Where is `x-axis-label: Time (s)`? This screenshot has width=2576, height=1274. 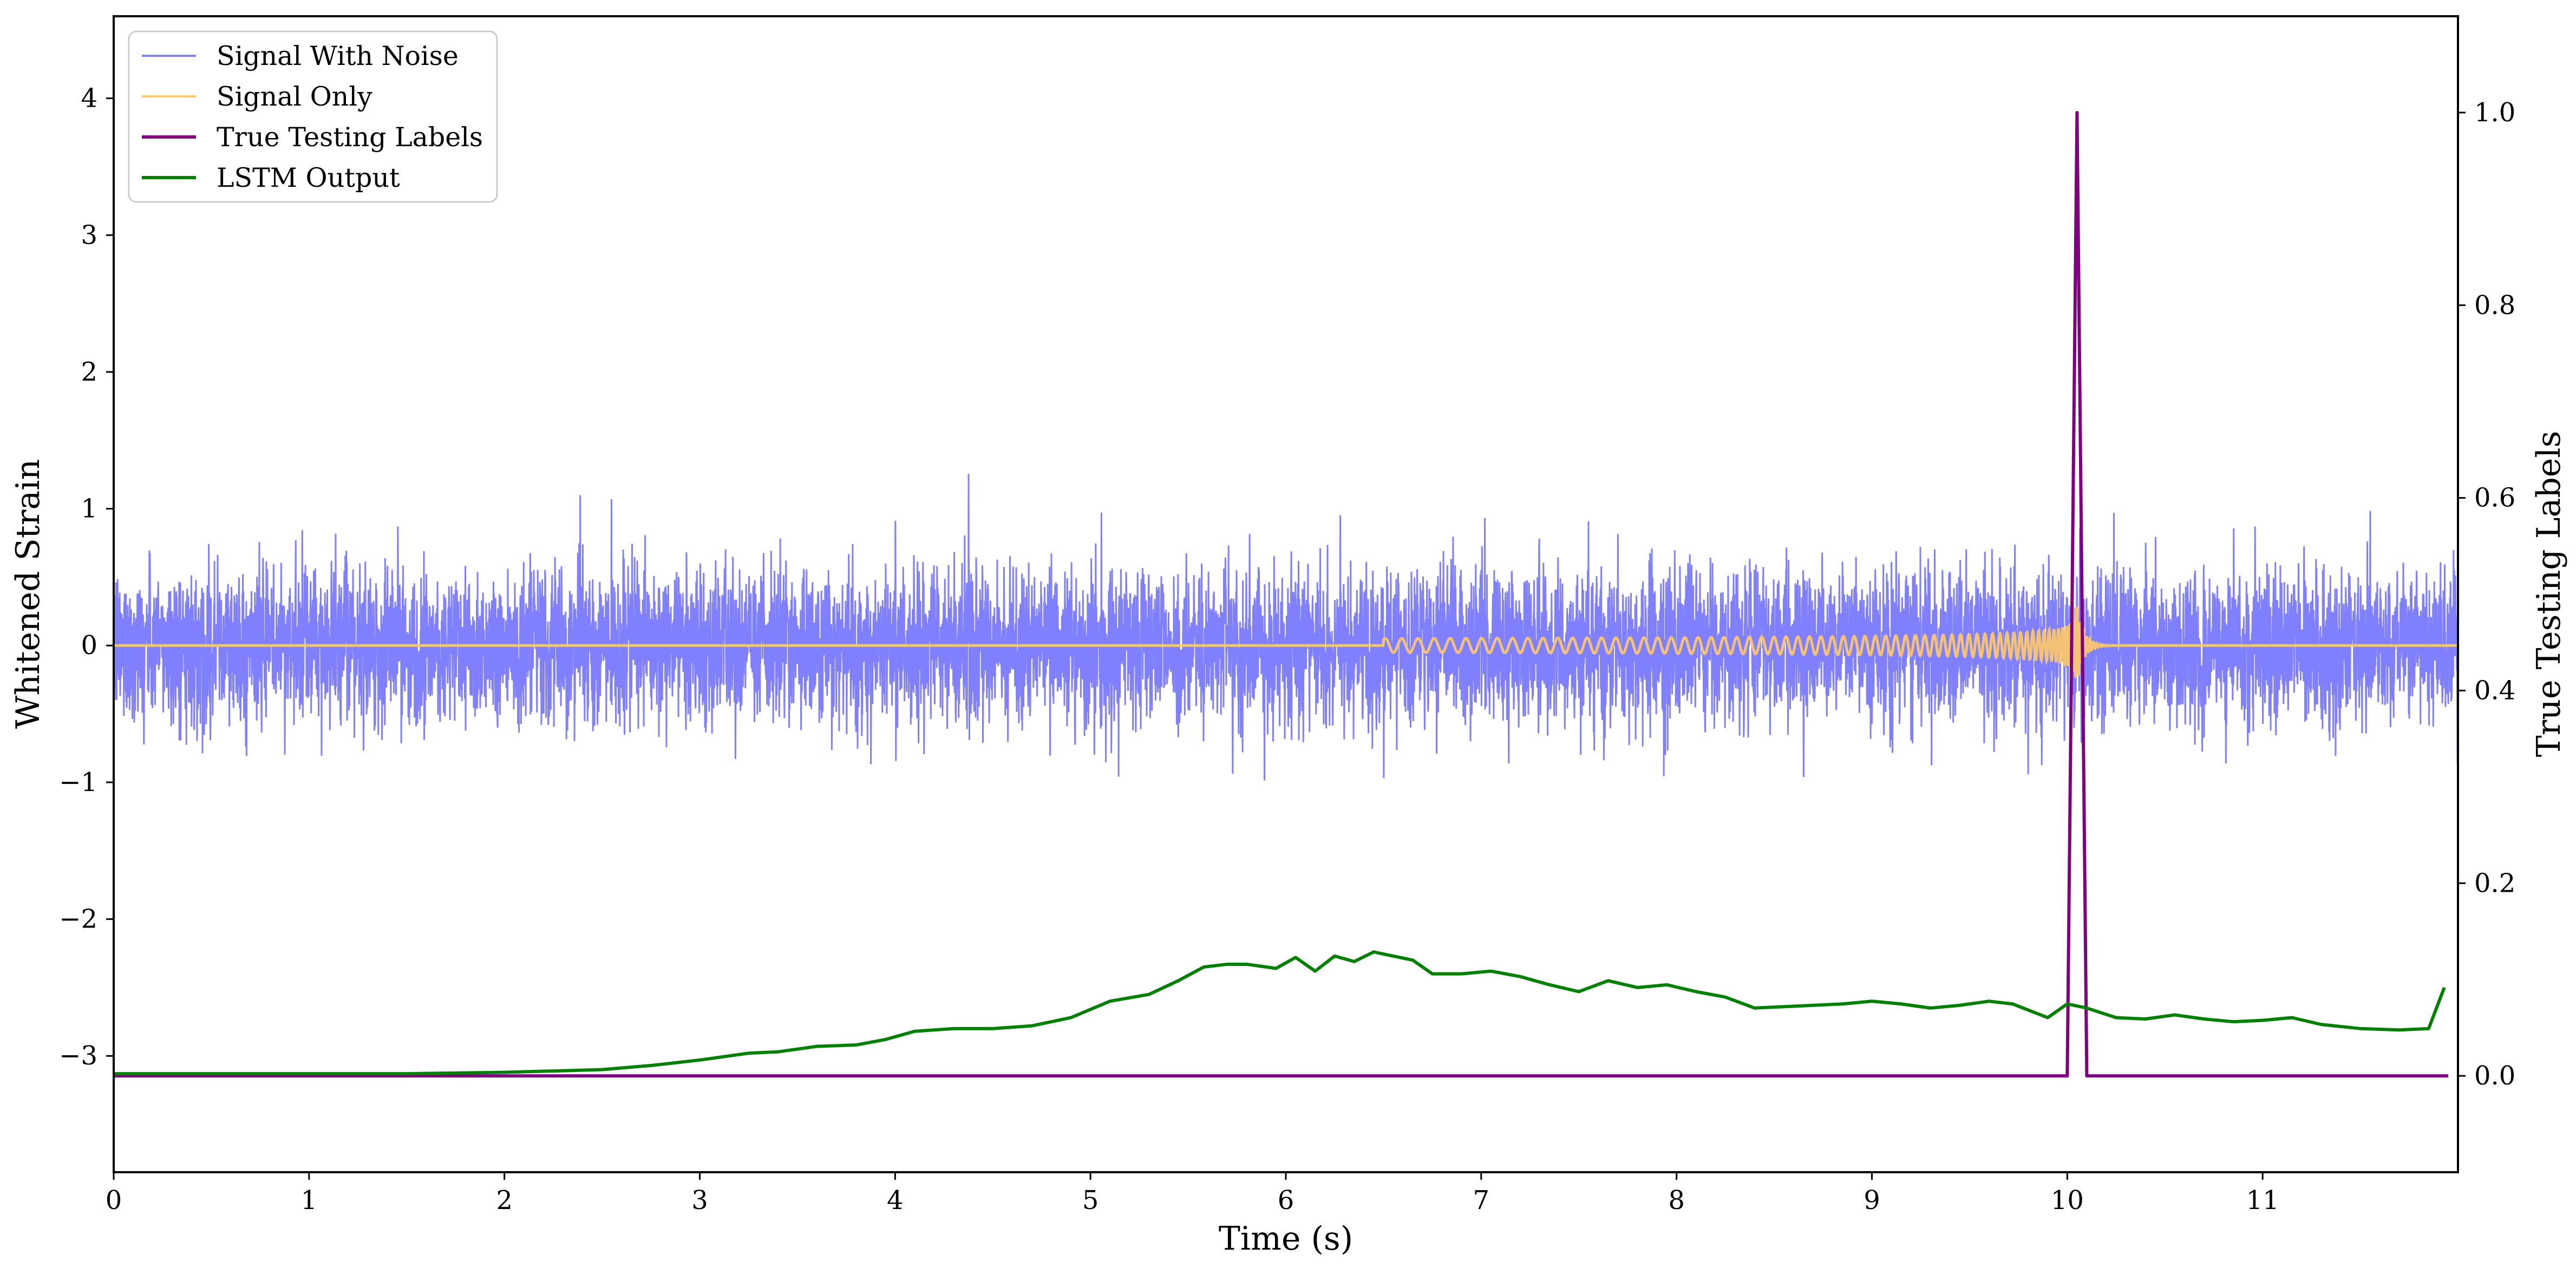 x-axis-label: Time (s) is located at coordinates (1286, 1239).